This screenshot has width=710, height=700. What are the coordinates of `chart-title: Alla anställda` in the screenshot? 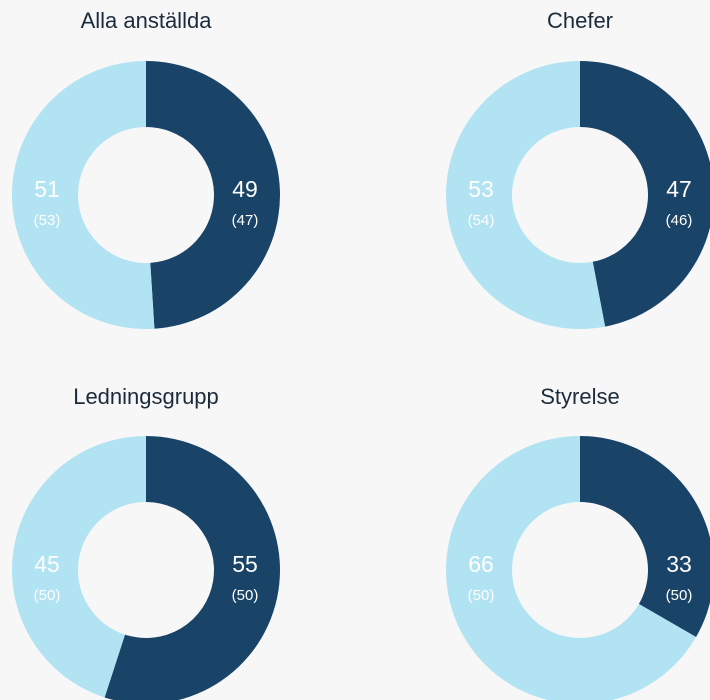 It's located at (147, 20).